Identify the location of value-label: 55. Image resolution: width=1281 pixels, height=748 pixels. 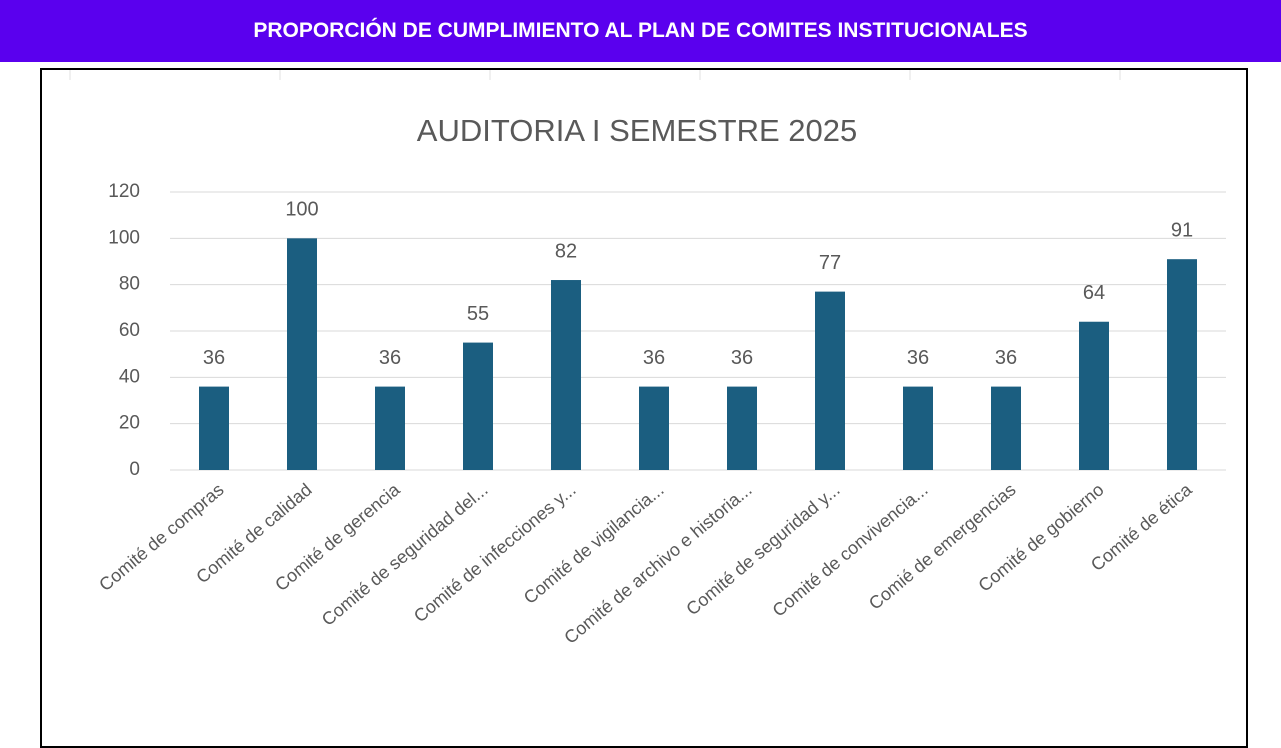
(478, 314).